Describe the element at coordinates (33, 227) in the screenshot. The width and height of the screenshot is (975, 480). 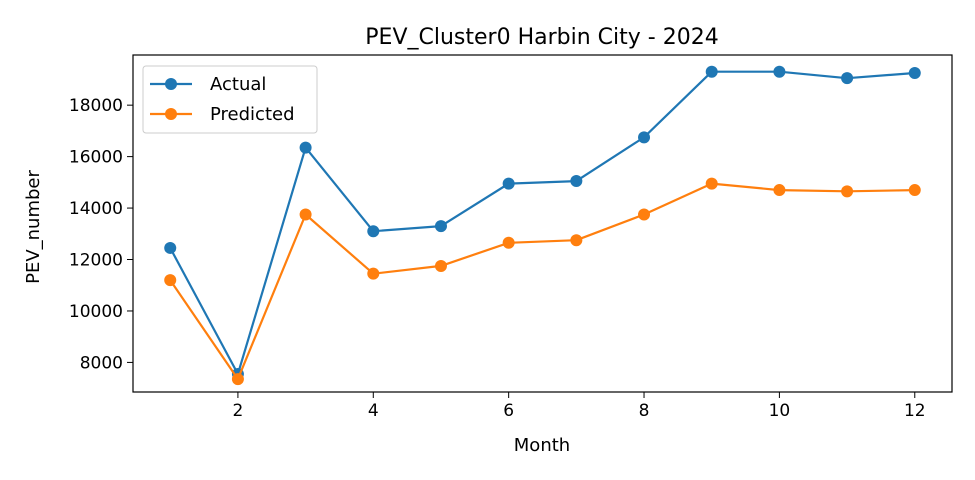
I see `y-axis-label: PEV_number` at that location.